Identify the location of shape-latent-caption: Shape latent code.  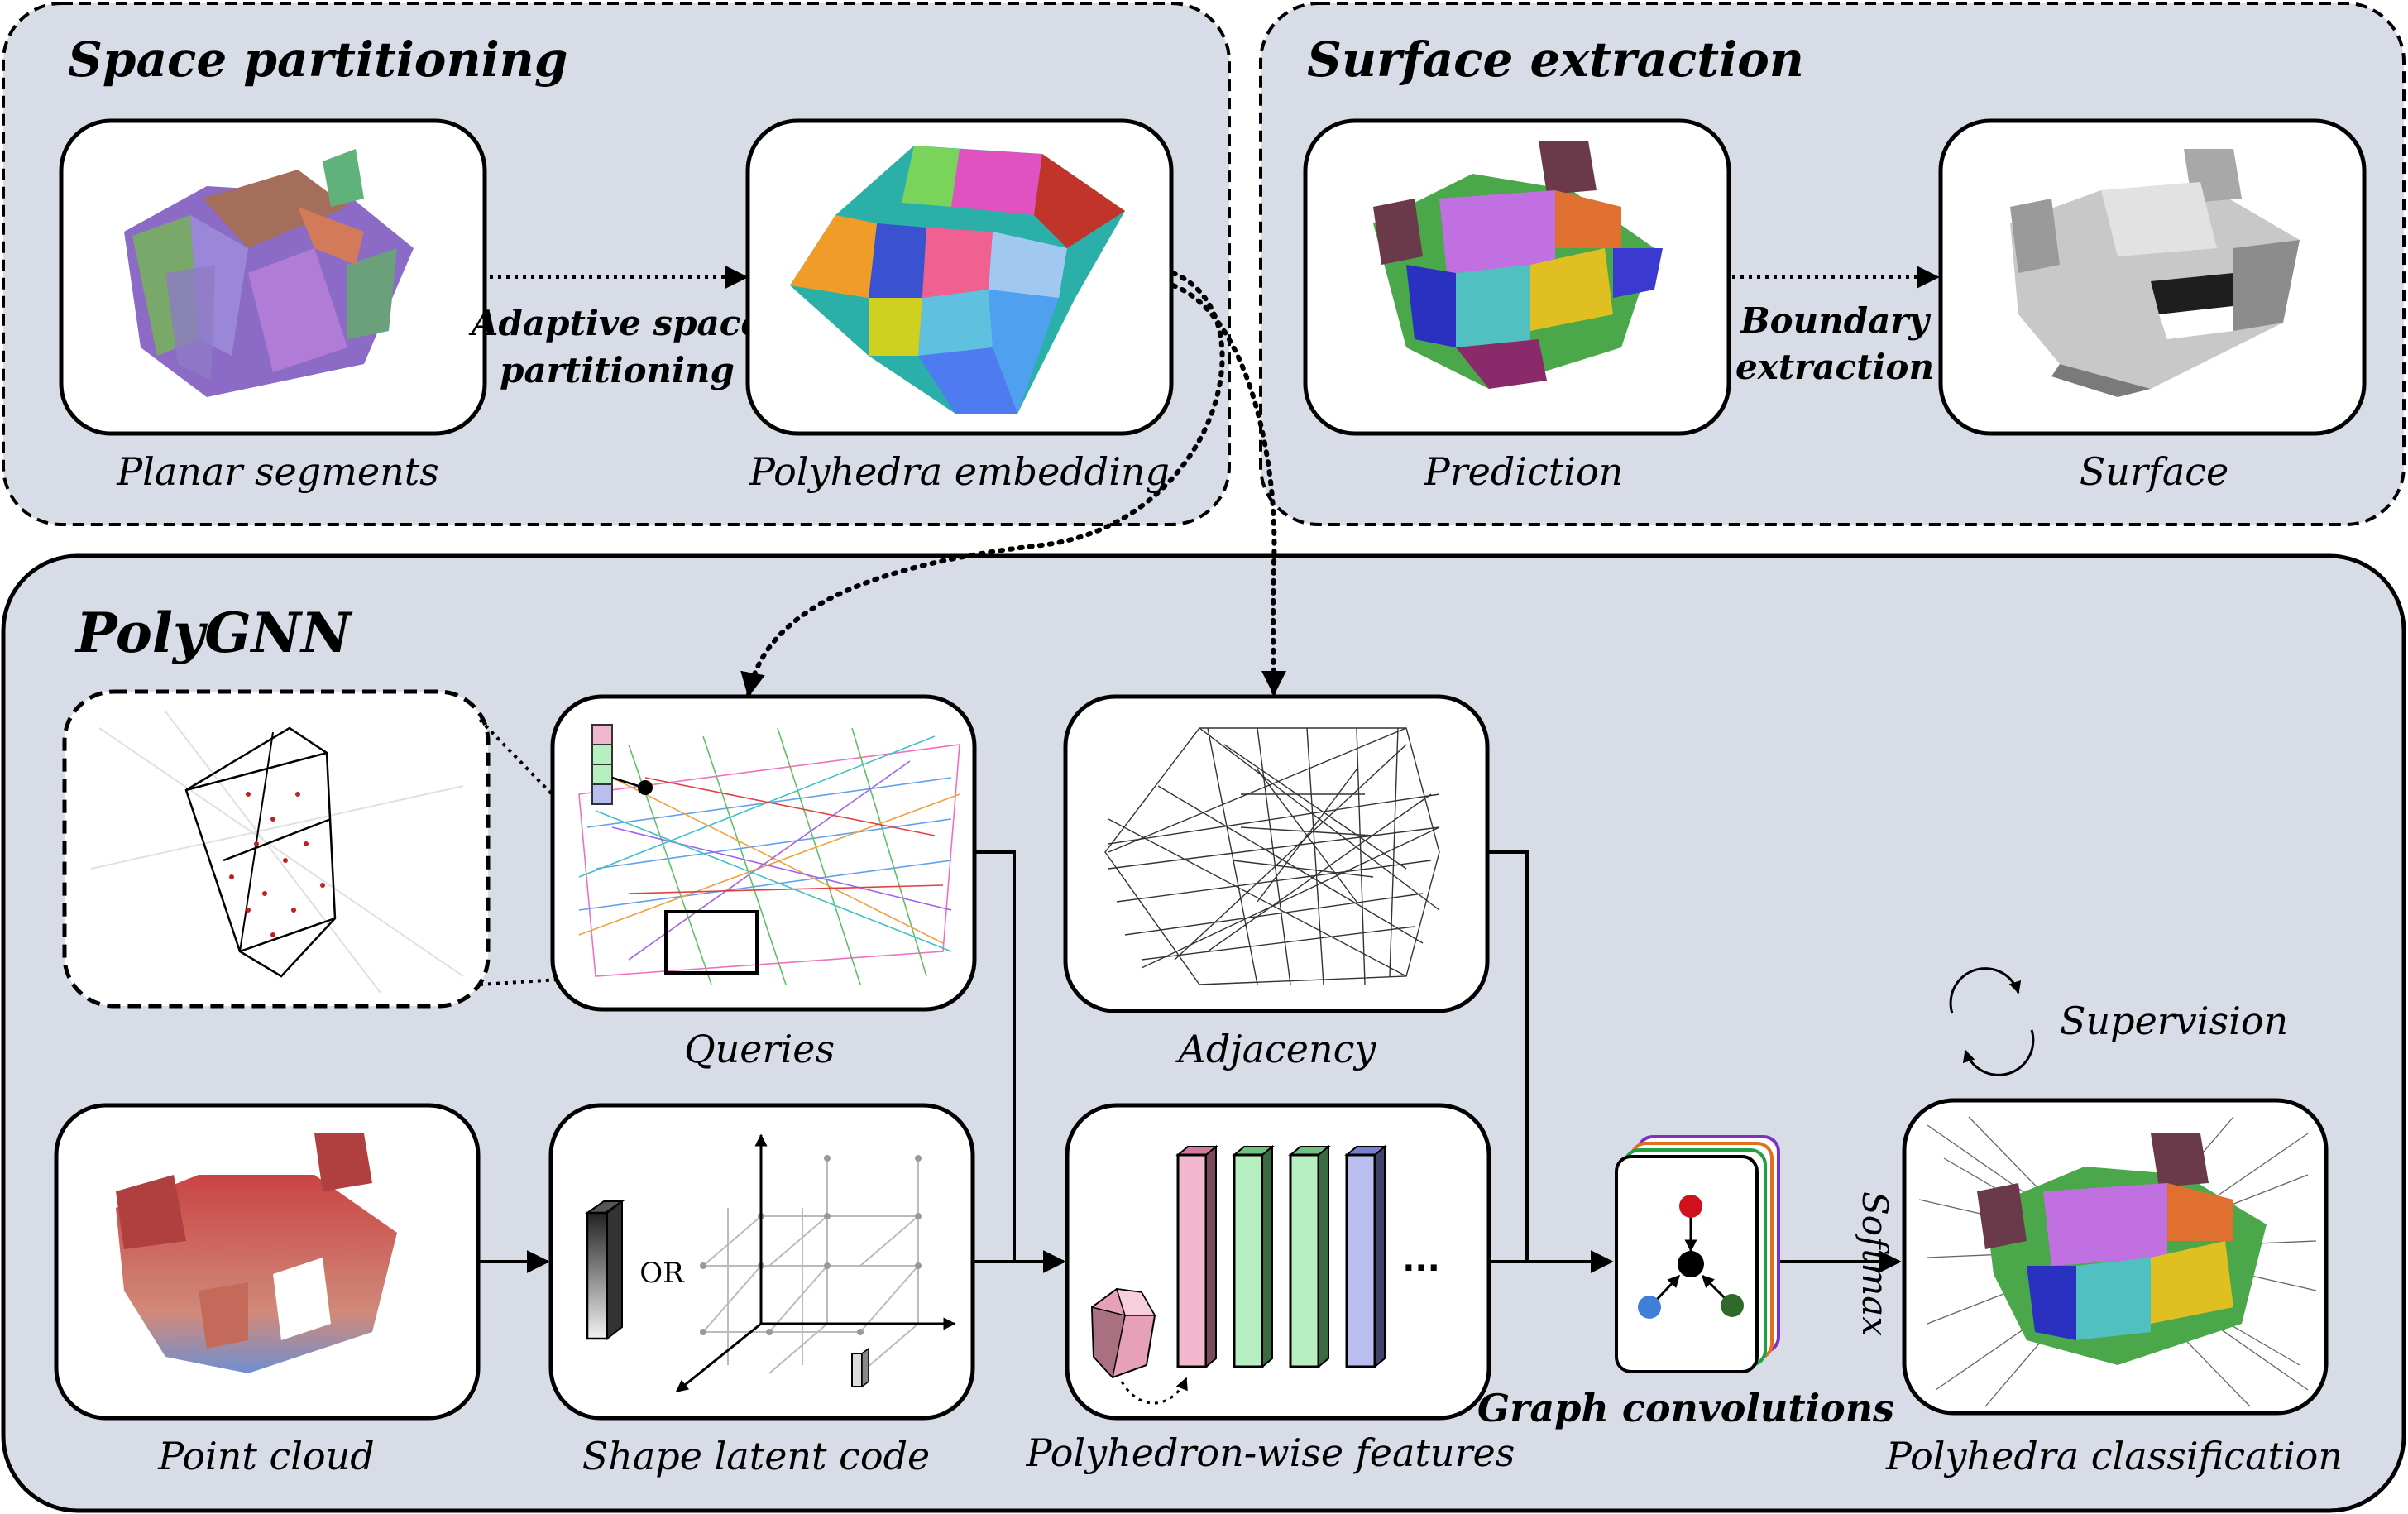
(756, 1456).